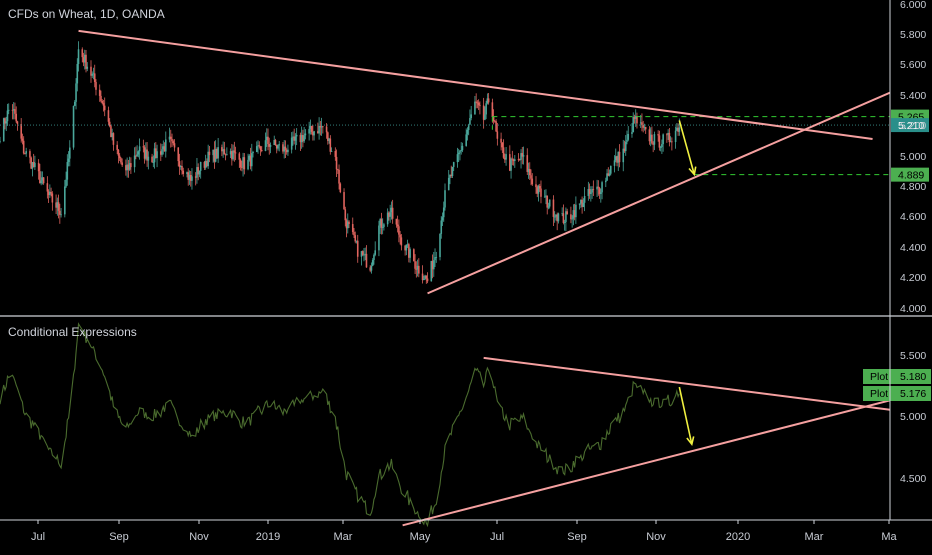 This screenshot has width=932, height=555. What do you see at coordinates (687, 147) in the screenshot?
I see `projection-arrow` at bounding box center [687, 147].